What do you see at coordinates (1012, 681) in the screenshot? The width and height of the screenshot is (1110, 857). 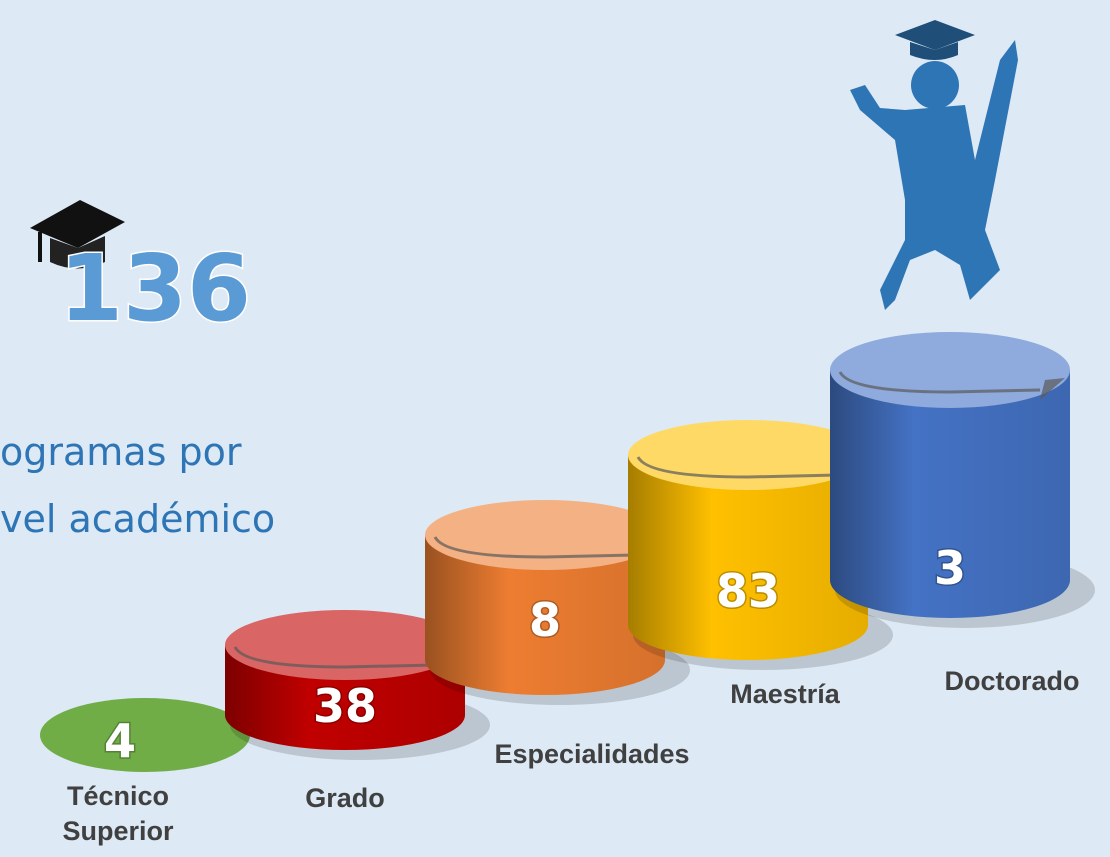 I see `level-label: Doctorado` at bounding box center [1012, 681].